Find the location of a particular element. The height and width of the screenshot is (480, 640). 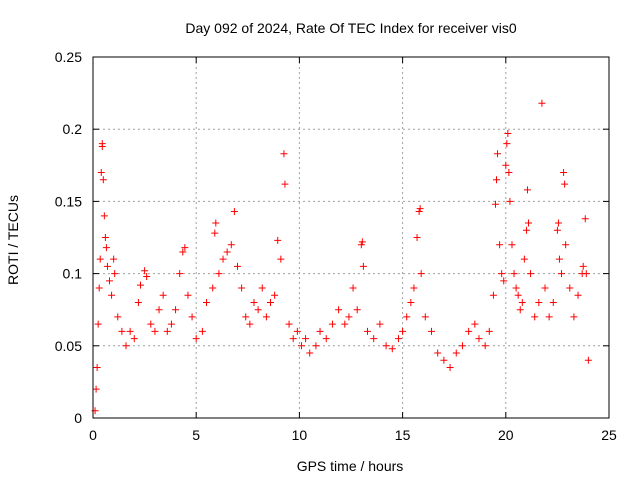

y-tick-label: 0.15 is located at coordinates (68, 201).